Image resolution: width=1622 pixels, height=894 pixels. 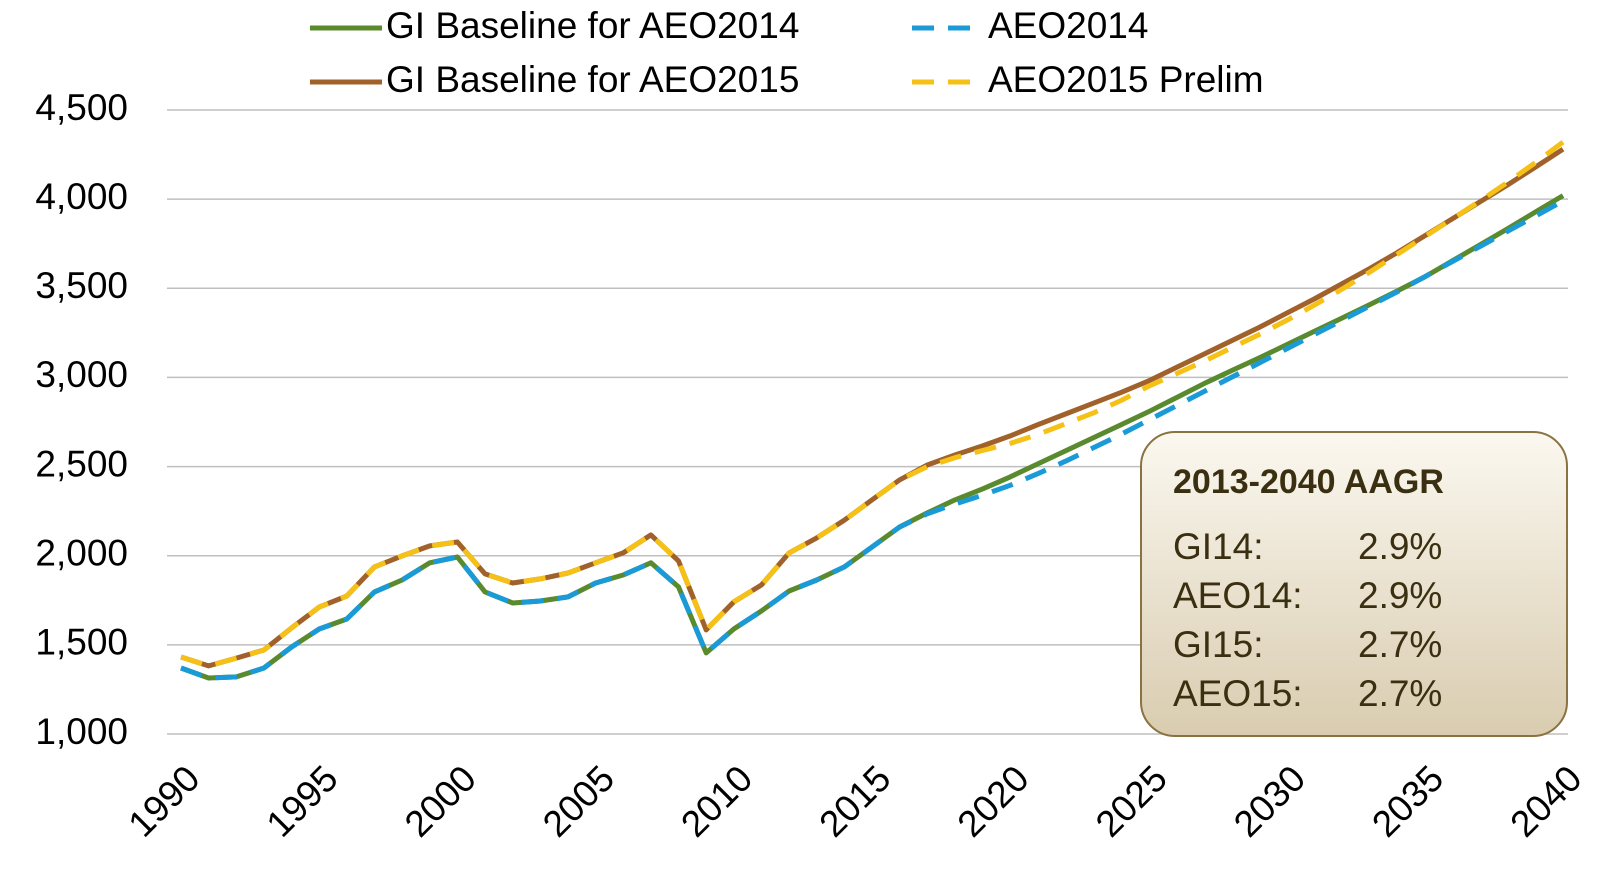 I want to click on annotation-key: GI14:, so click(x=1218, y=546).